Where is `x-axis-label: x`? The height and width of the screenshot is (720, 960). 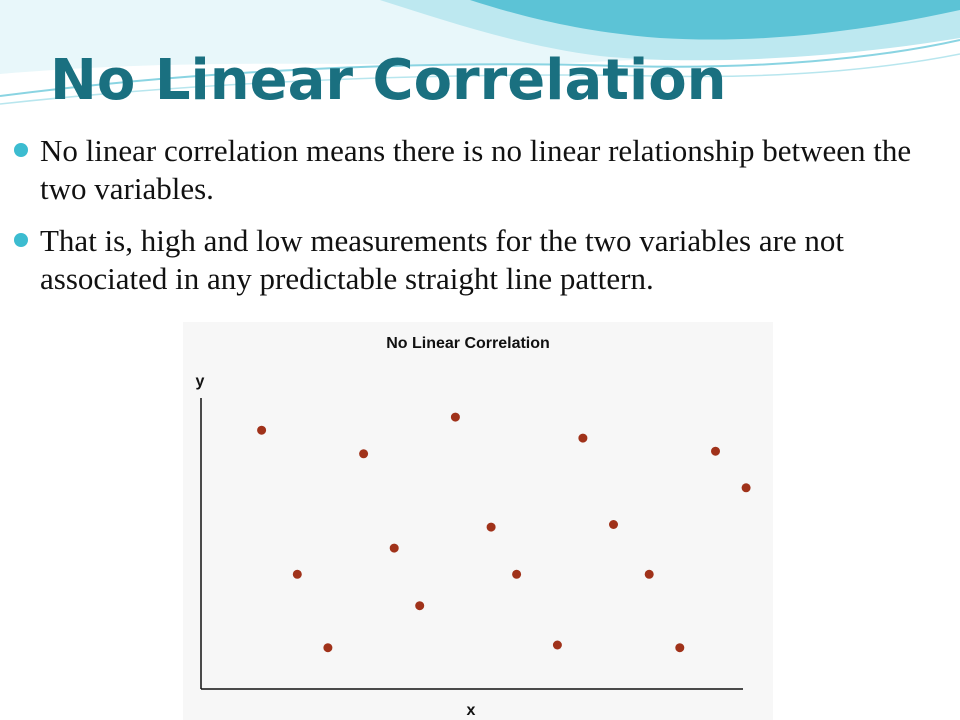 x-axis-label: x is located at coordinates (471, 710).